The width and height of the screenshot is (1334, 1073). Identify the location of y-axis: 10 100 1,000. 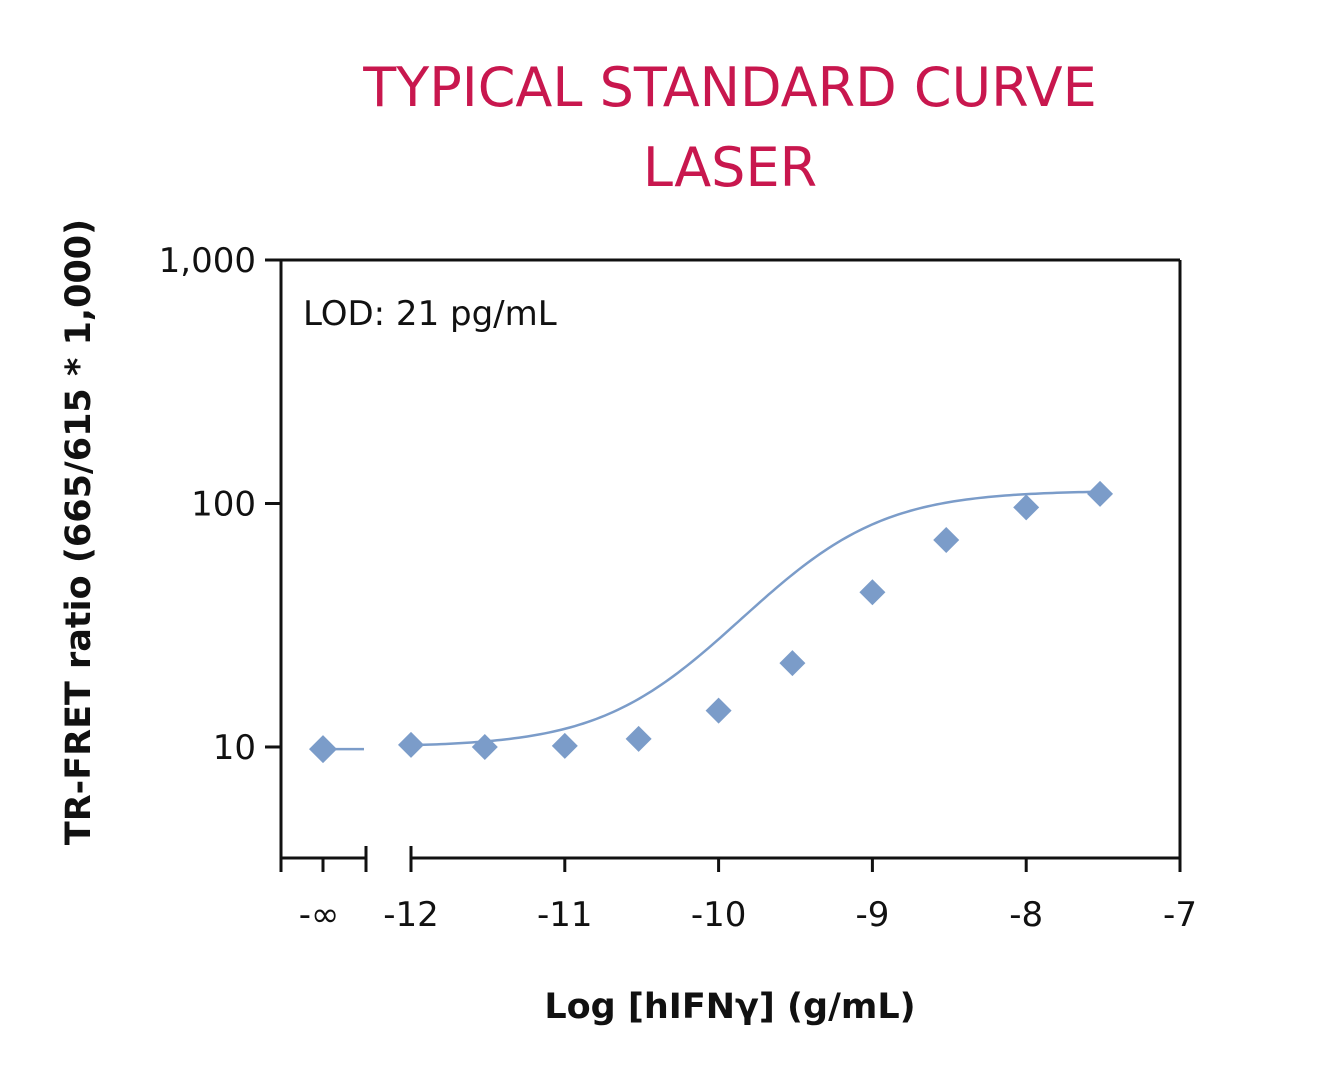
(220, 504).